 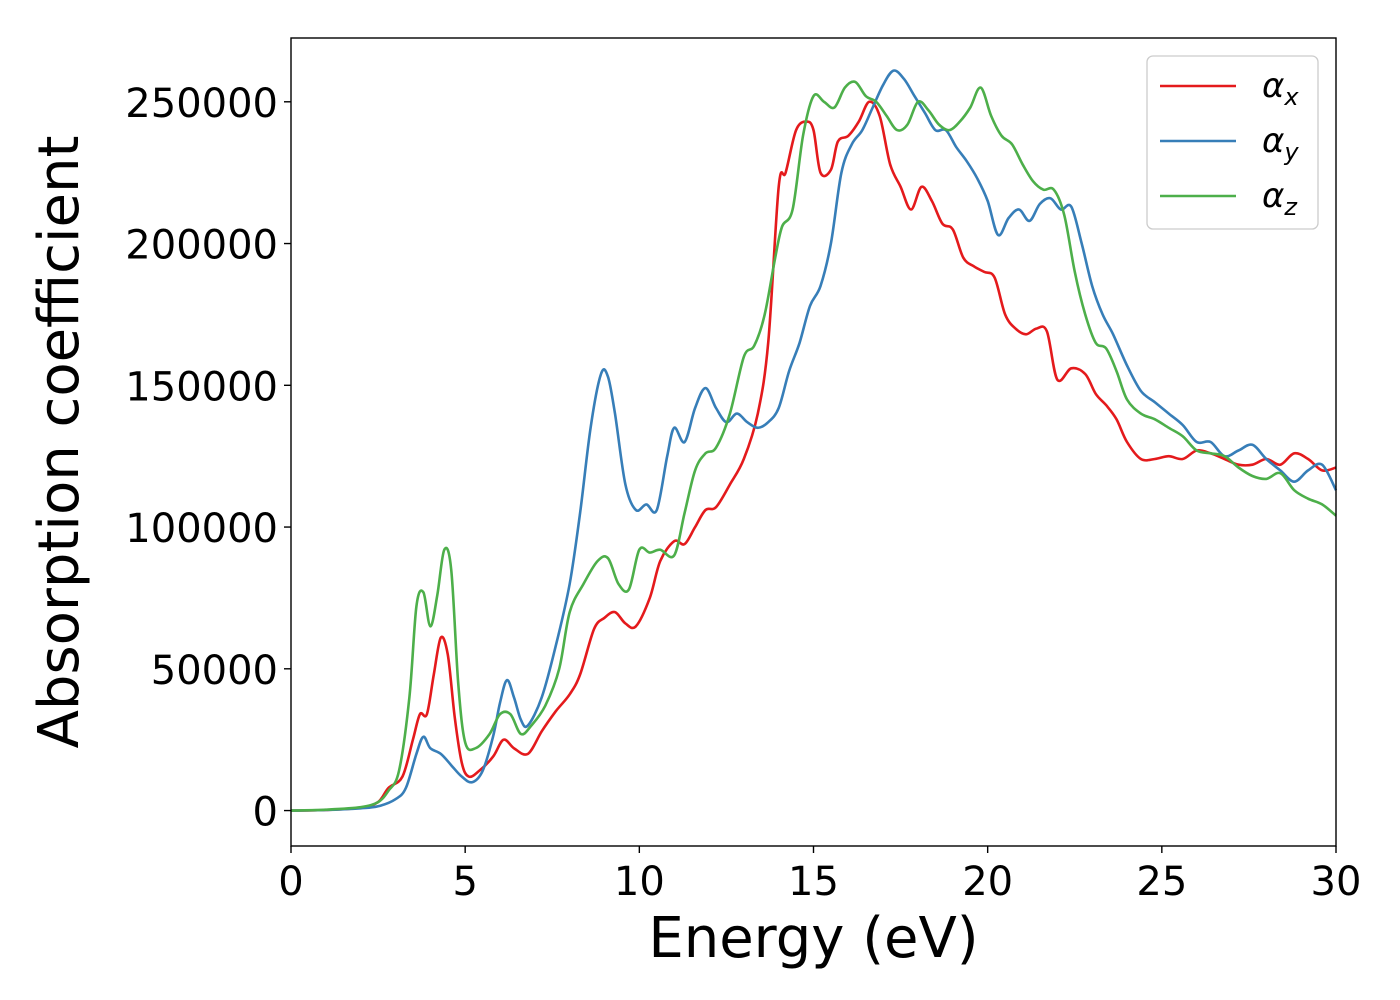 What do you see at coordinates (639, 882) in the screenshot?
I see `x-tick-label: 10` at bounding box center [639, 882].